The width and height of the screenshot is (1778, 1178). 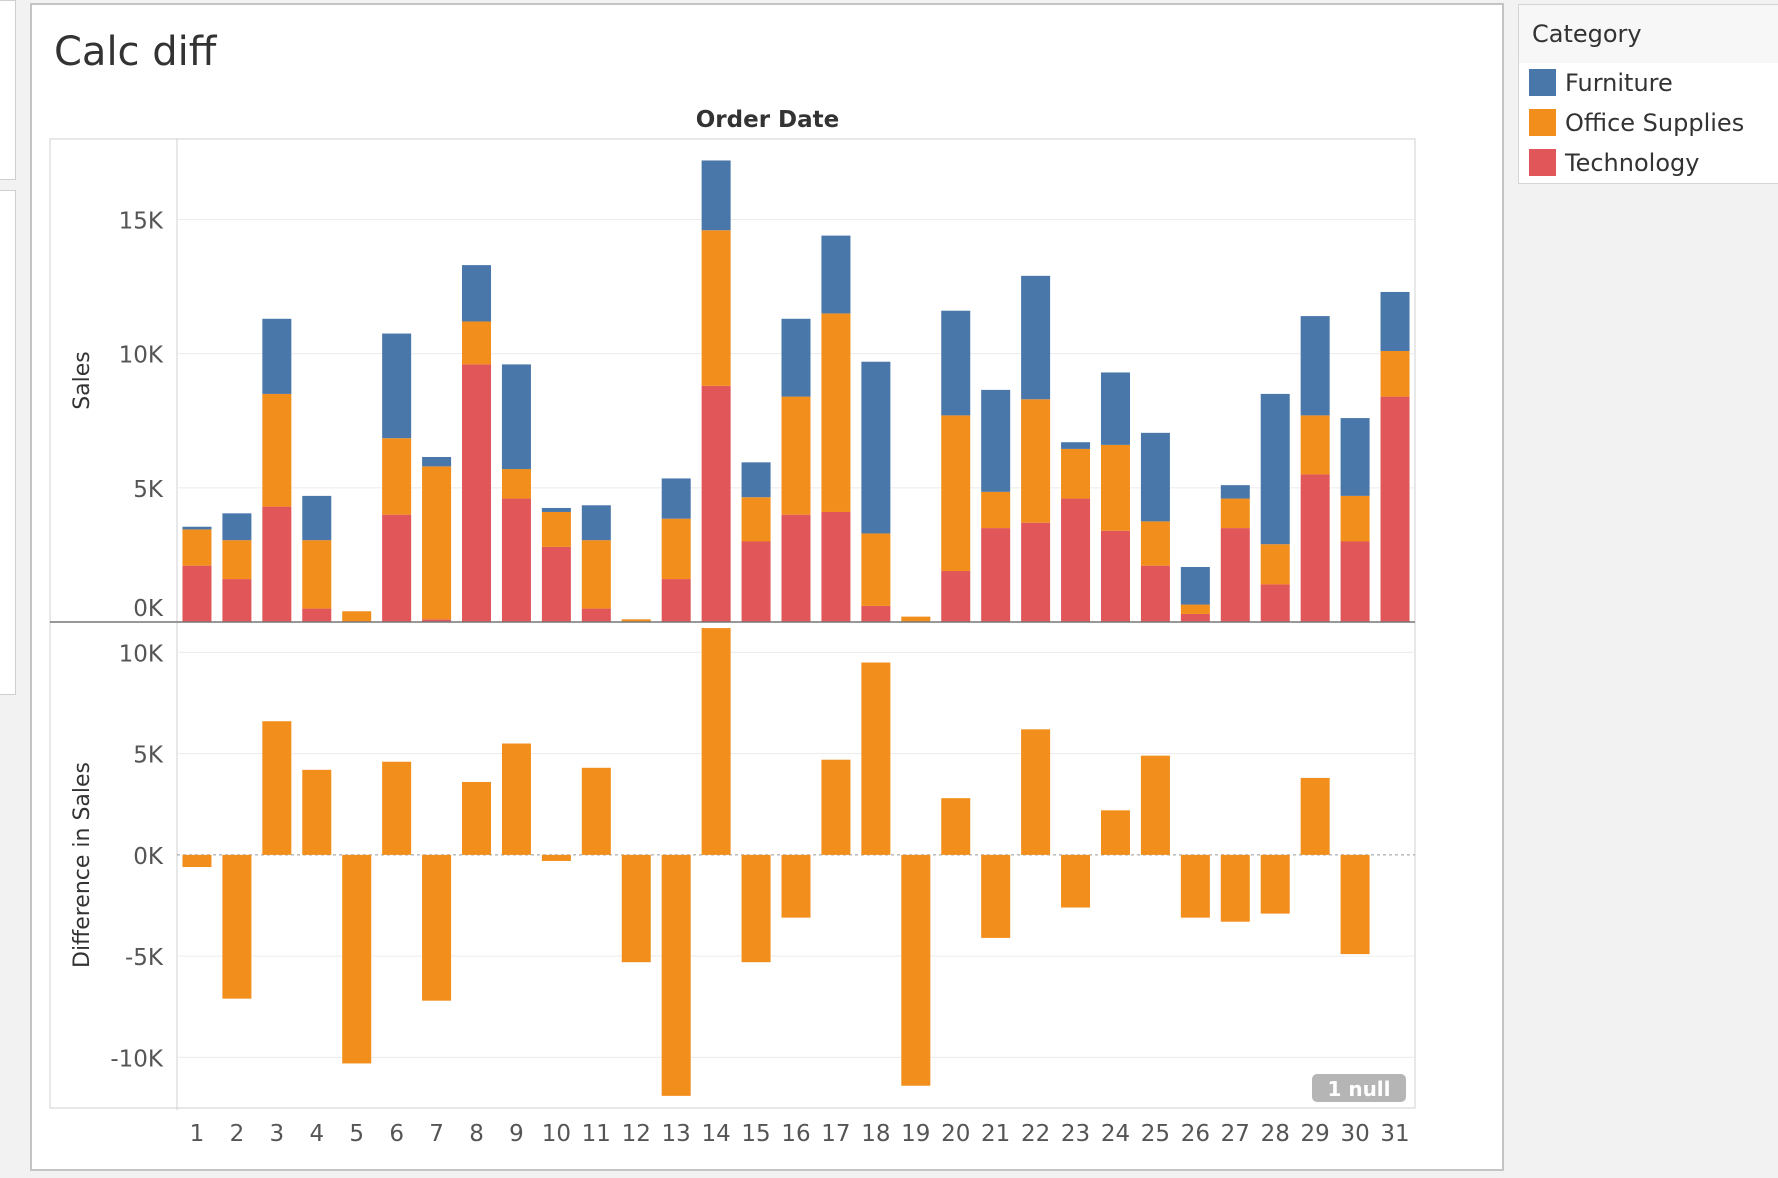 What do you see at coordinates (955, 1134) in the screenshot?
I see `x-tick-label: 20` at bounding box center [955, 1134].